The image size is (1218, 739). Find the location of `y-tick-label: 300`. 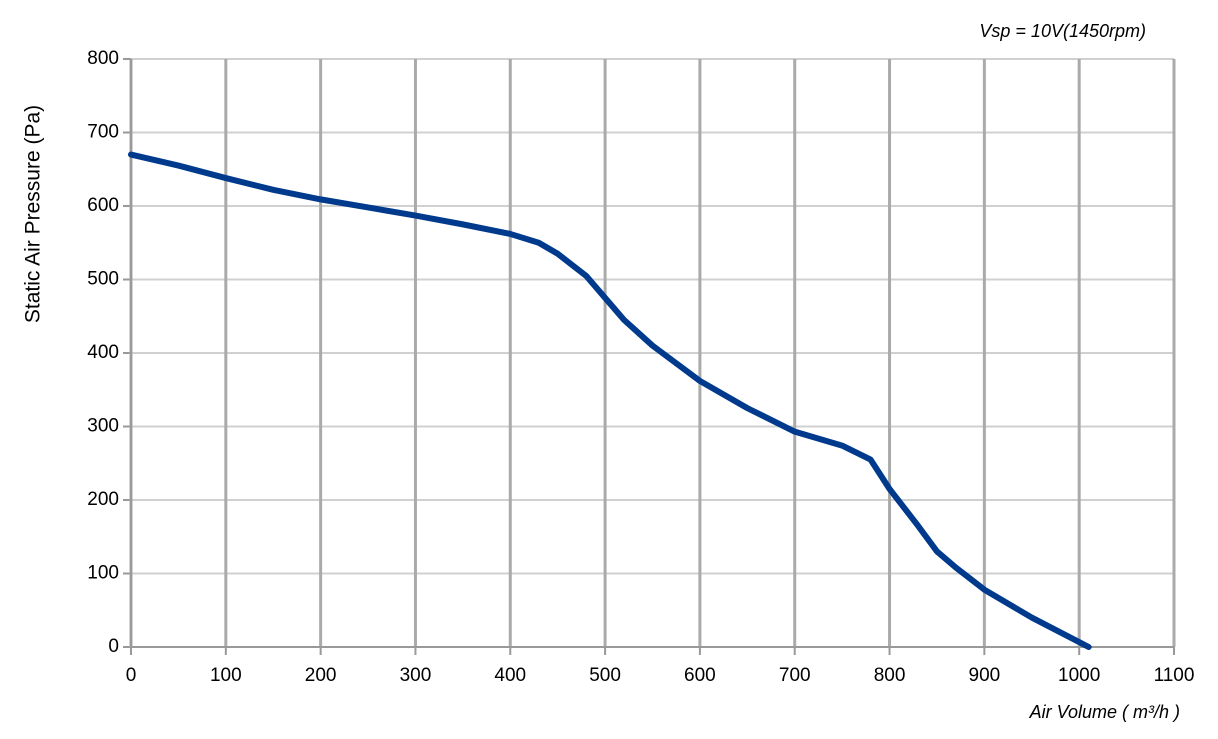

y-tick-label: 300 is located at coordinates (103, 426).